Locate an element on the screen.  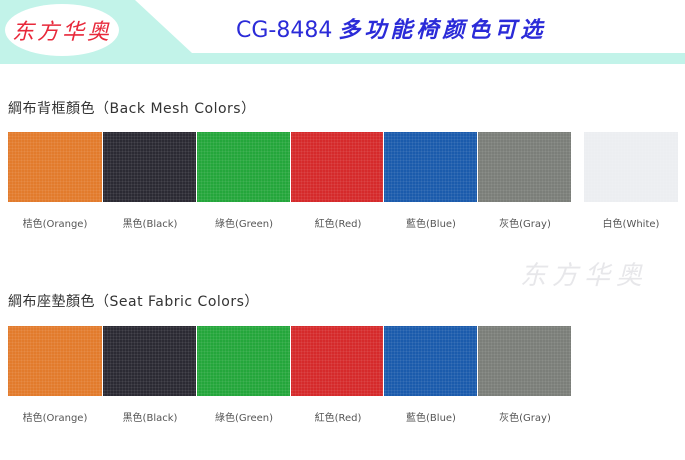
page-title: CG-8484 多功能椅颜色可选 is located at coordinates (391, 28).